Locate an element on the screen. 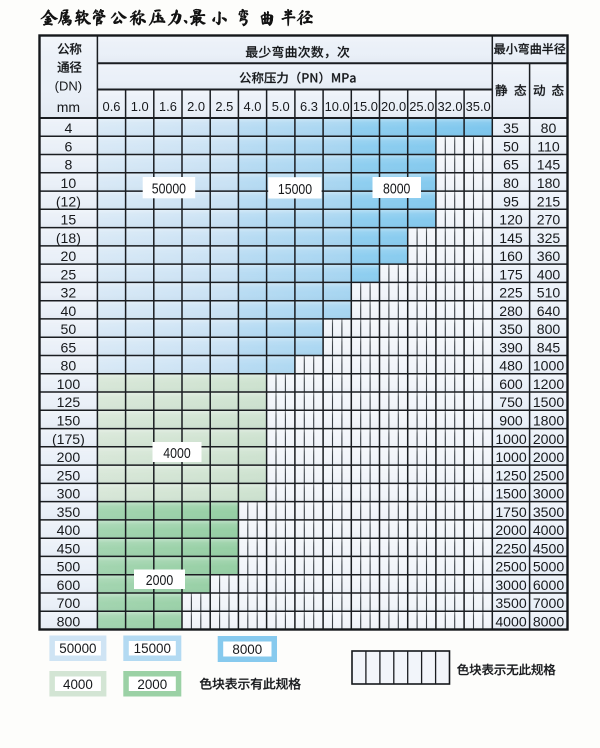  svg-text: (DN) is located at coordinates (68, 85).